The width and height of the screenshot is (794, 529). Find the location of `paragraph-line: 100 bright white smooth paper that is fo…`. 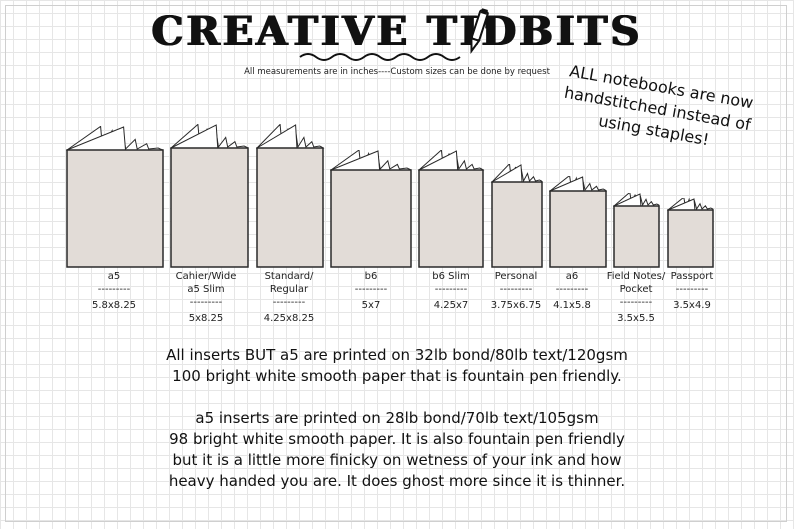

paragraph-line: 100 bright white smooth paper that is fo… is located at coordinates (397, 376).